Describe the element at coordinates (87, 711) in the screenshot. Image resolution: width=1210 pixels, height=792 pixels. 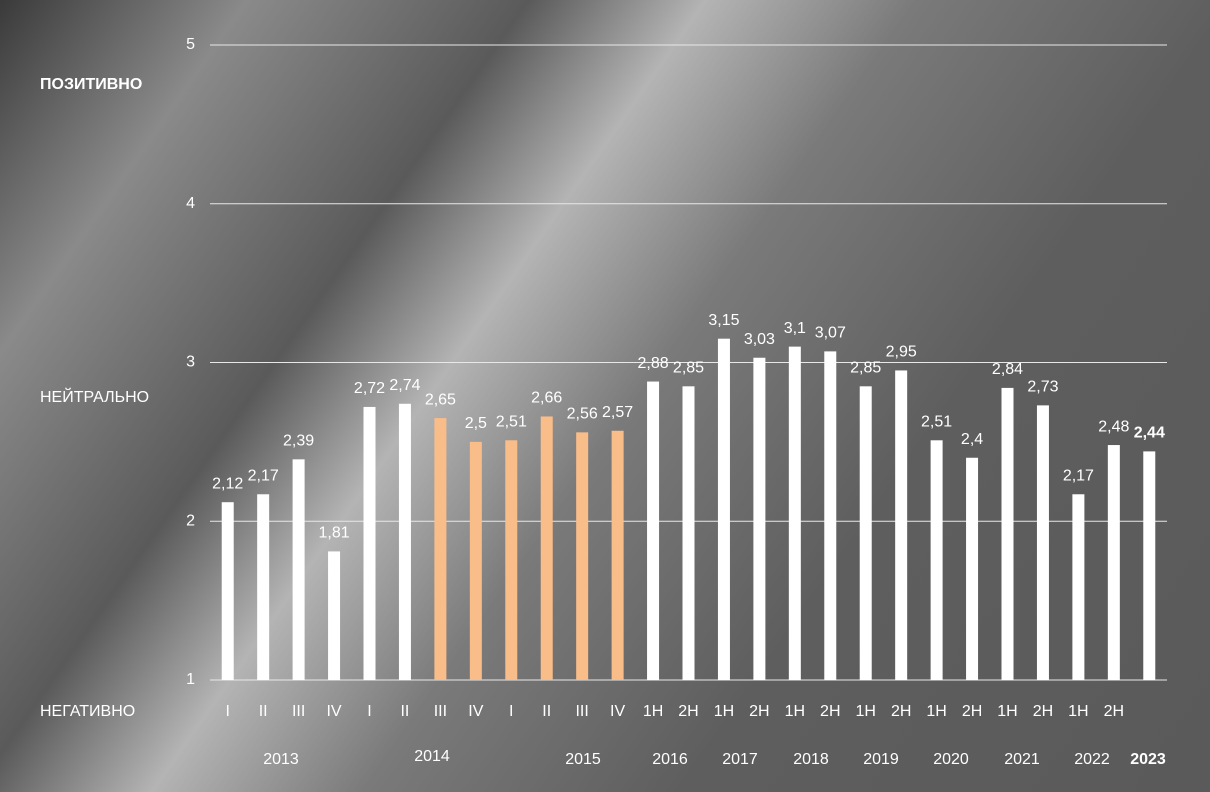
I see `side-annotation: НЕГАТИВНО` at that location.